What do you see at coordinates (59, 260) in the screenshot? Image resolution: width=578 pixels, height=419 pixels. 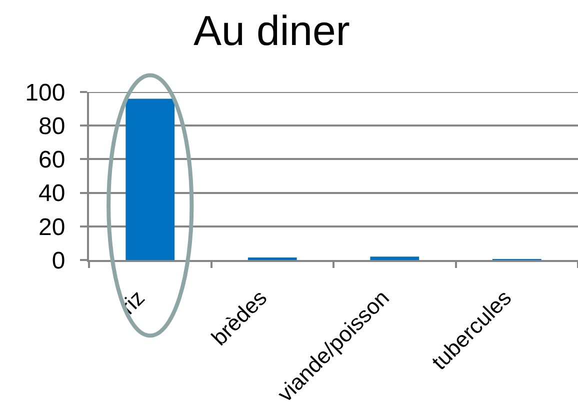 I see `y-tick-label: 0` at bounding box center [59, 260].